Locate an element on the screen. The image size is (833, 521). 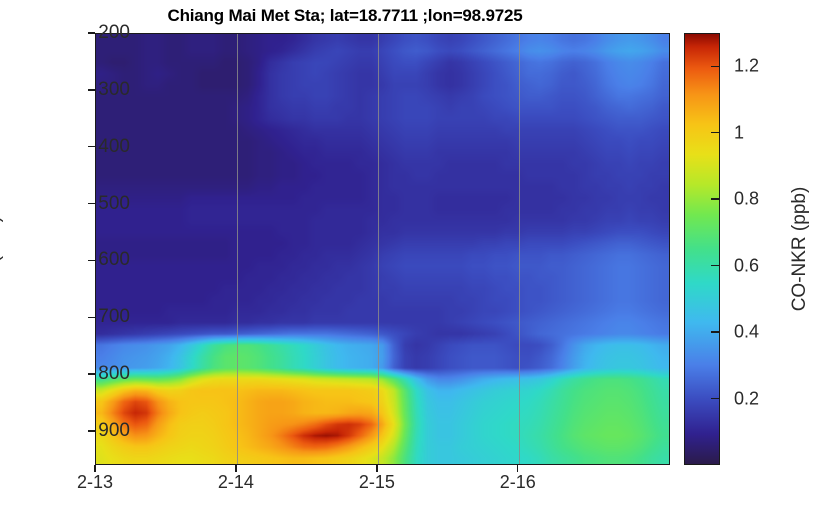
colorbar is located at coordinates (702, 249).